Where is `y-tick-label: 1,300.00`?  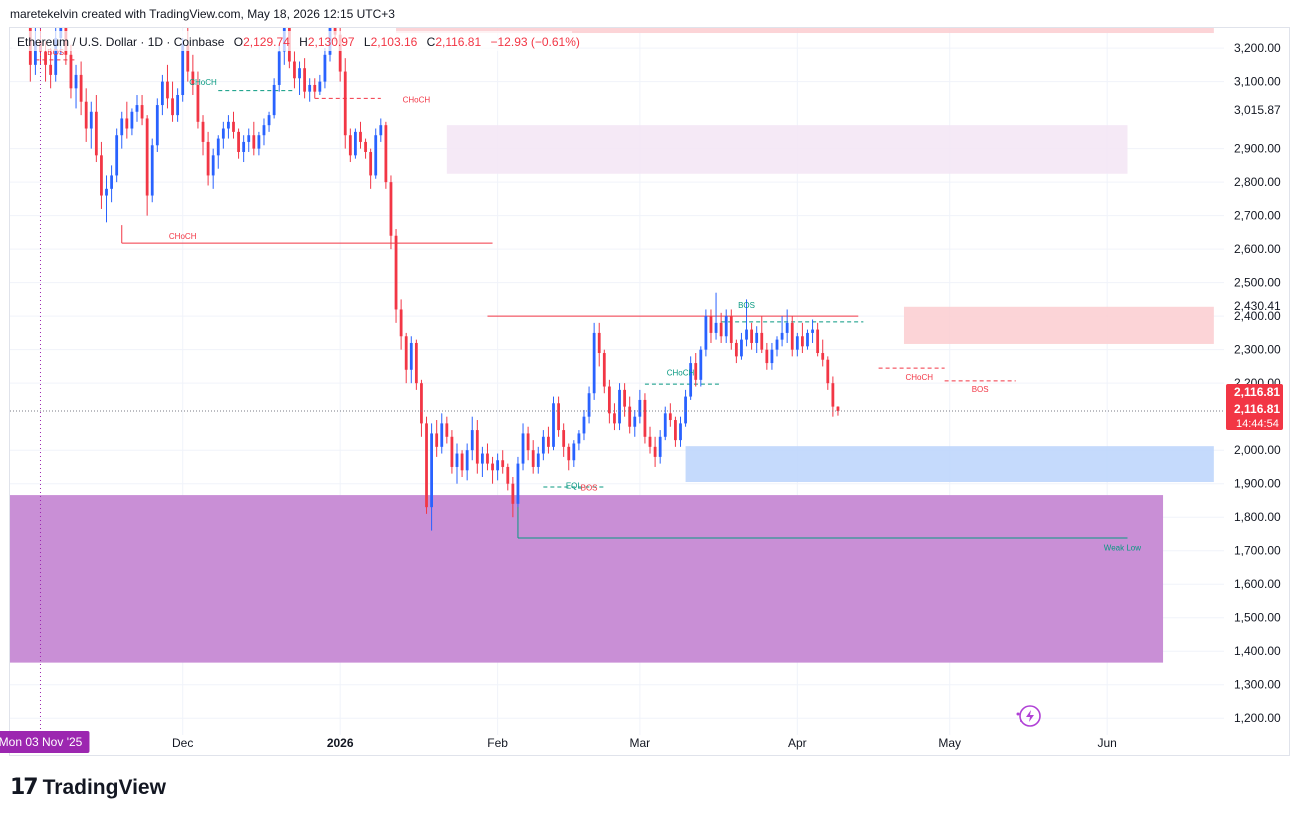 y-tick-label: 1,300.00 is located at coordinates (1257, 685).